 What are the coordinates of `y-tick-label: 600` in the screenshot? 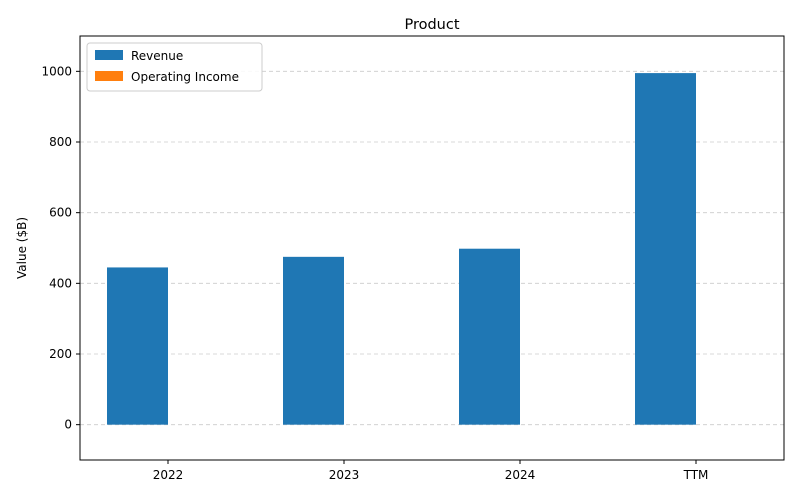 It's located at (60, 213).